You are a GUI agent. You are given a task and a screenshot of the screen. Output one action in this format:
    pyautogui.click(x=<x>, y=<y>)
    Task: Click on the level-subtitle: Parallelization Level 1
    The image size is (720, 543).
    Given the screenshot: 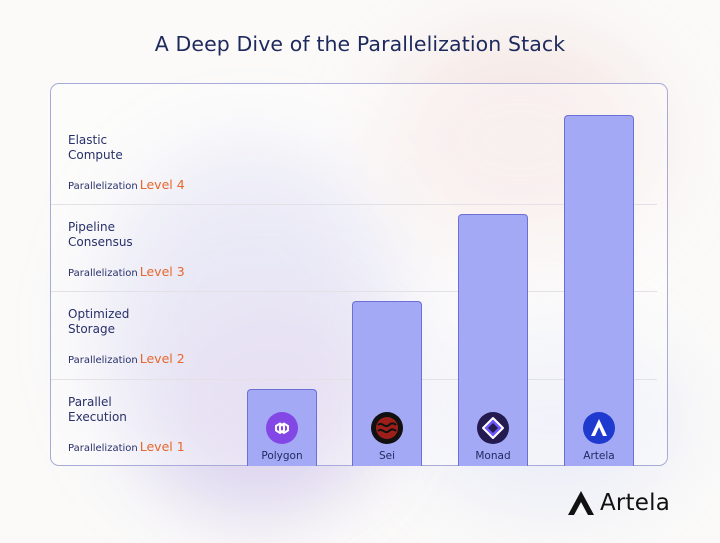 What is the action you would take?
    pyautogui.click(x=126, y=446)
    